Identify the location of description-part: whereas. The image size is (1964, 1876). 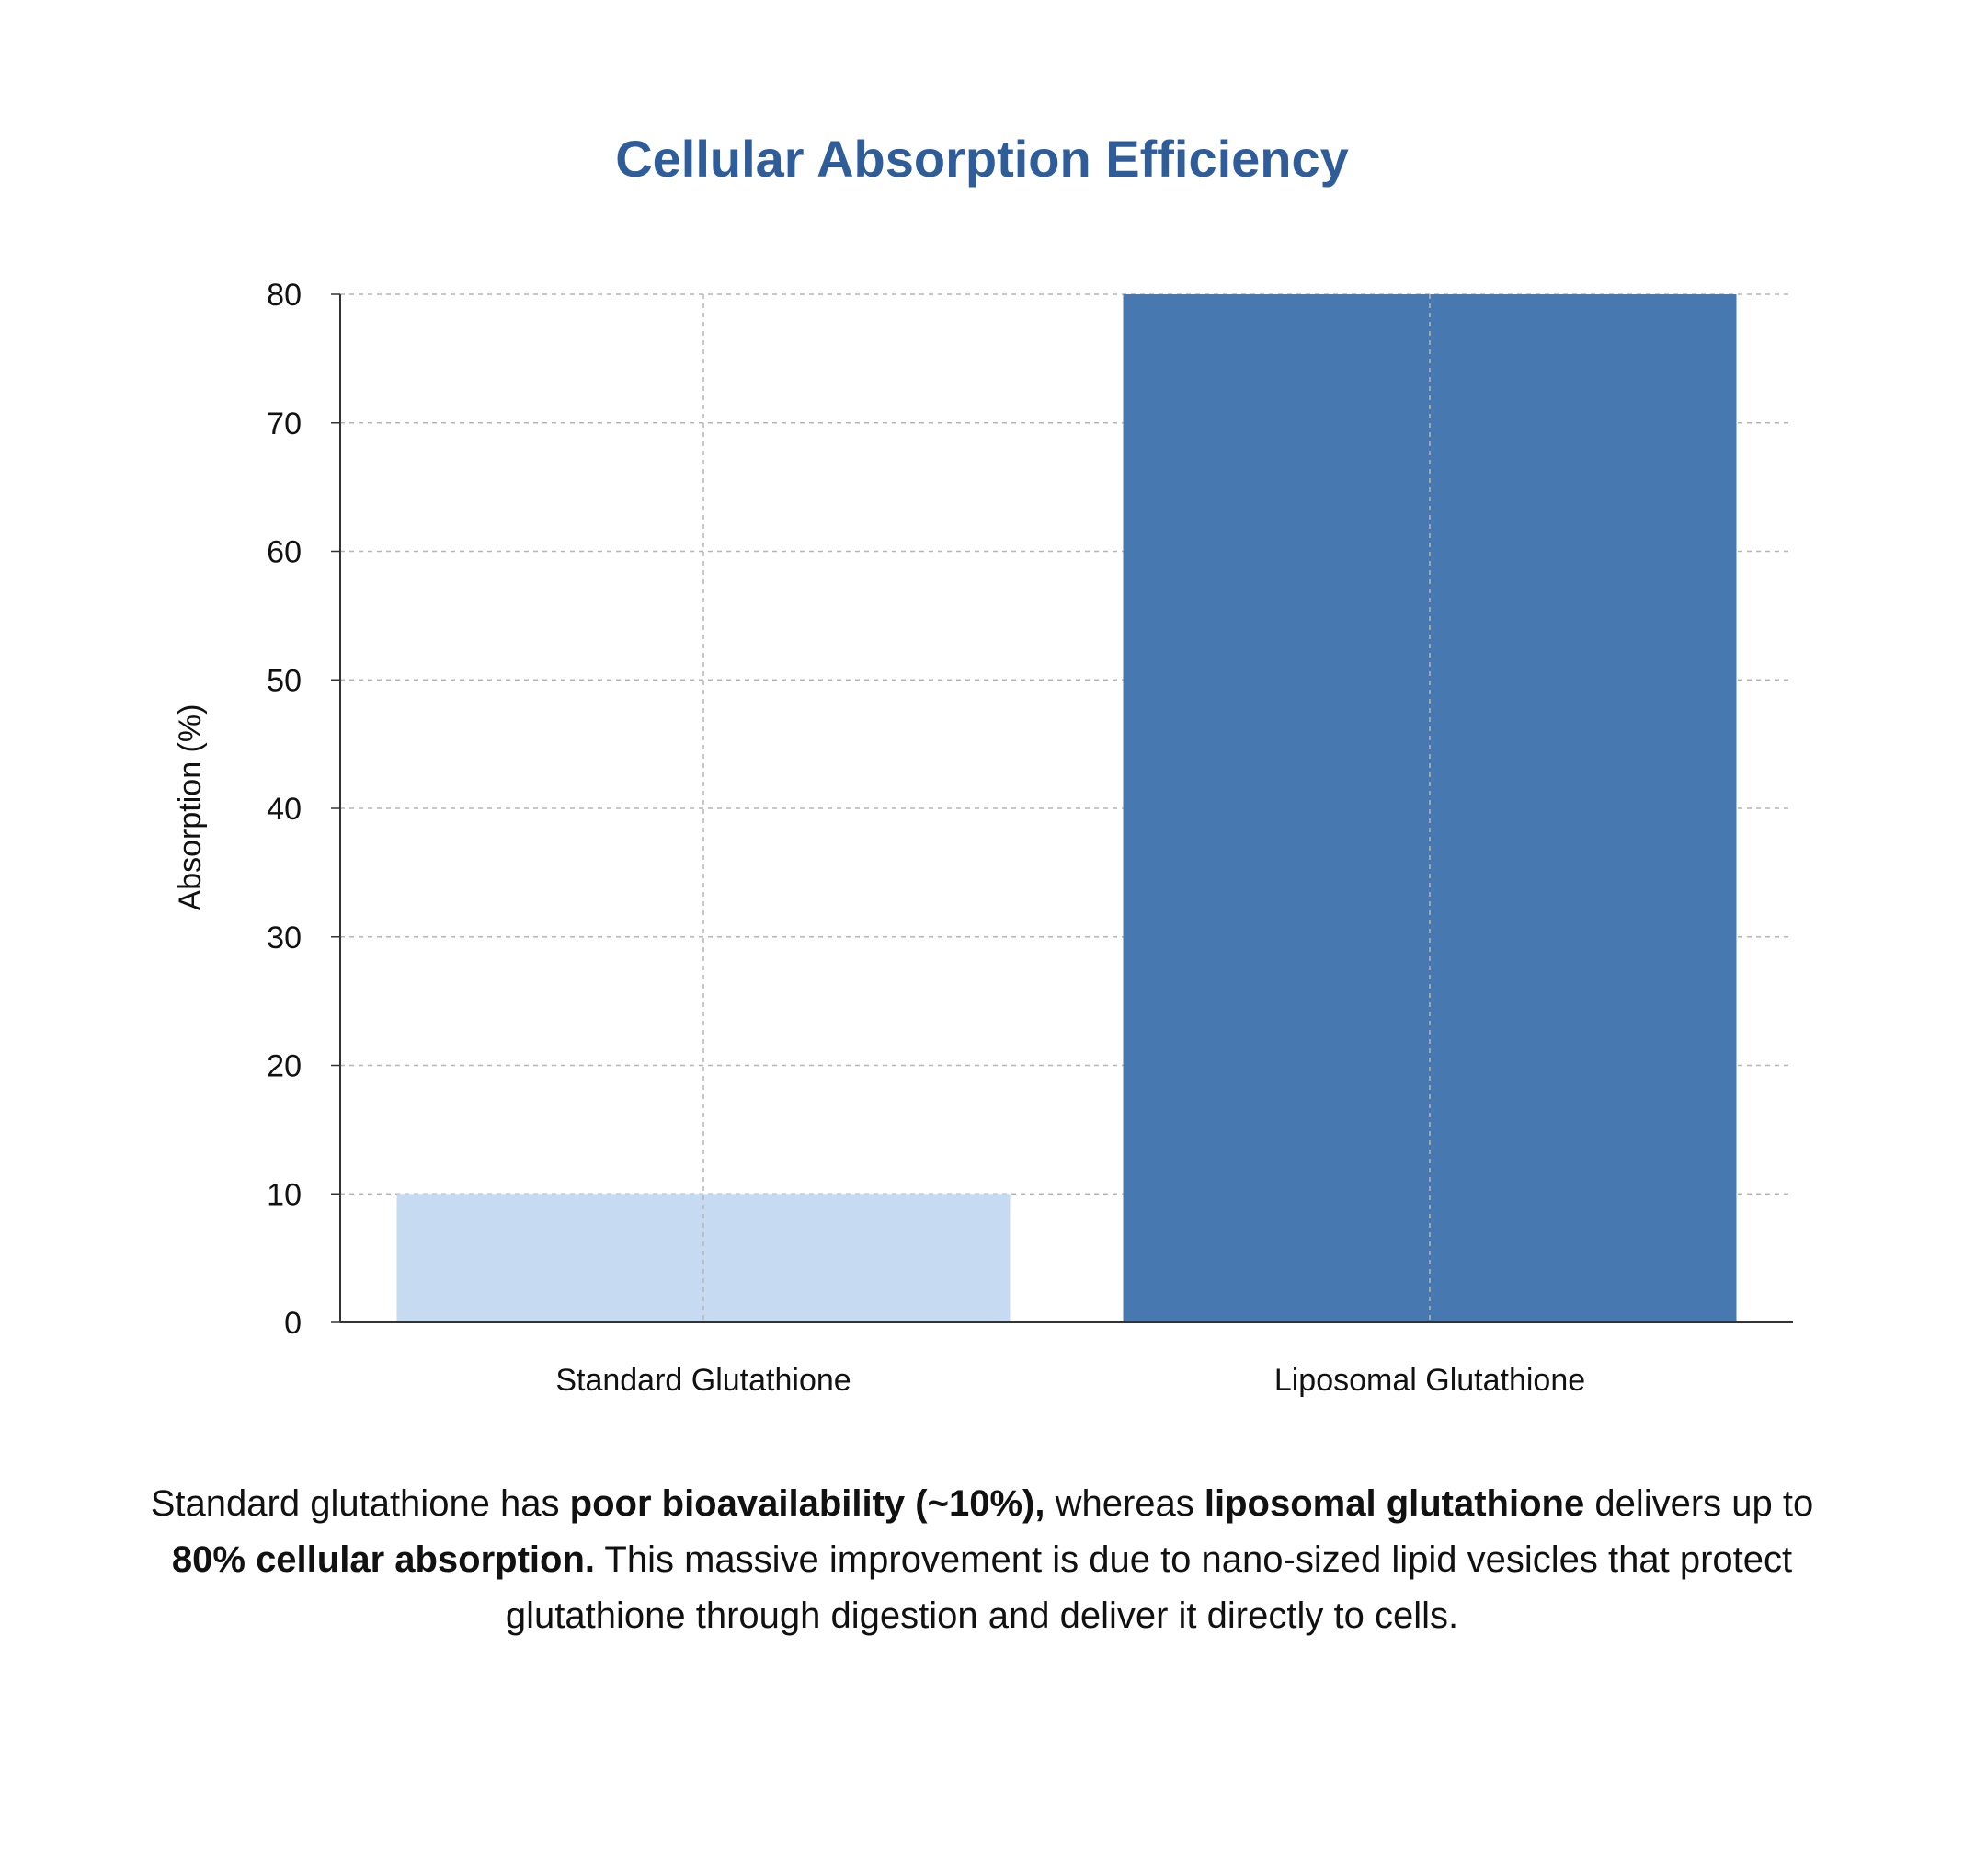
(1125, 1503).